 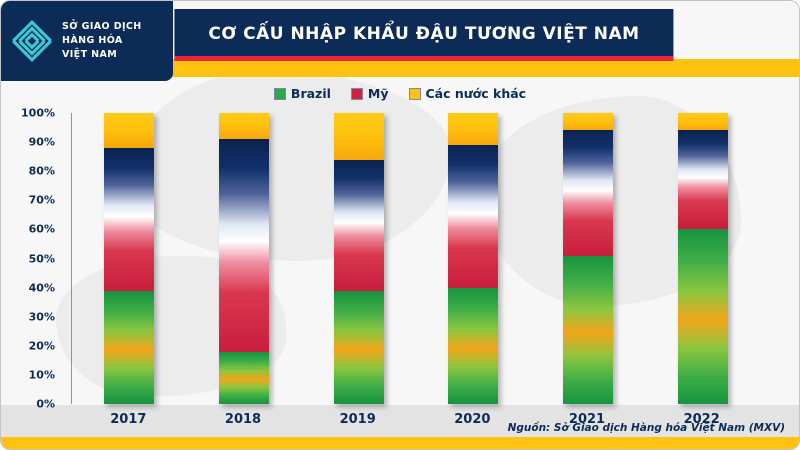 What do you see at coordinates (45, 404) in the screenshot?
I see `y-axis-tick: 0%` at bounding box center [45, 404].